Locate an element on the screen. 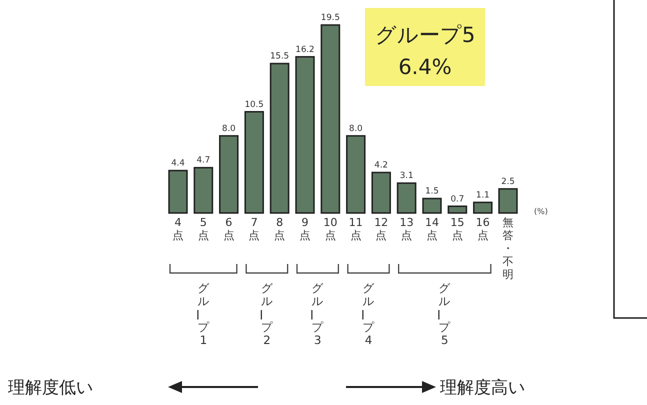 The height and width of the screenshot is (405, 647). text: グループ4 is located at coordinates (366, 314).